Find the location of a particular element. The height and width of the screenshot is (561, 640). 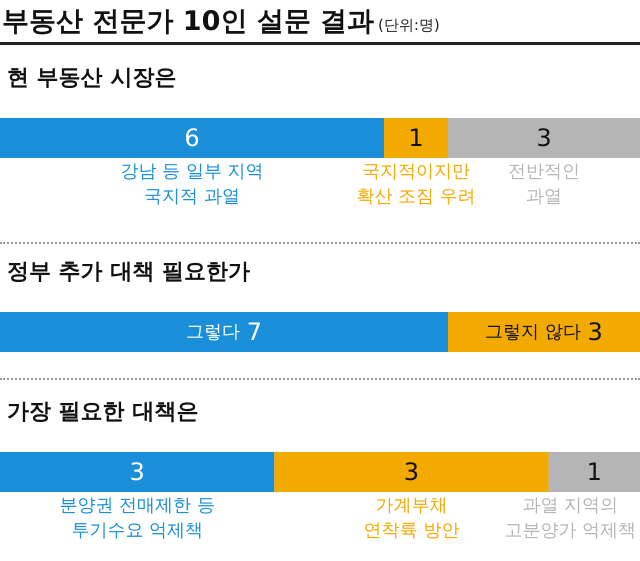

series-label: 전반적인 과열 is located at coordinates (544, 184).